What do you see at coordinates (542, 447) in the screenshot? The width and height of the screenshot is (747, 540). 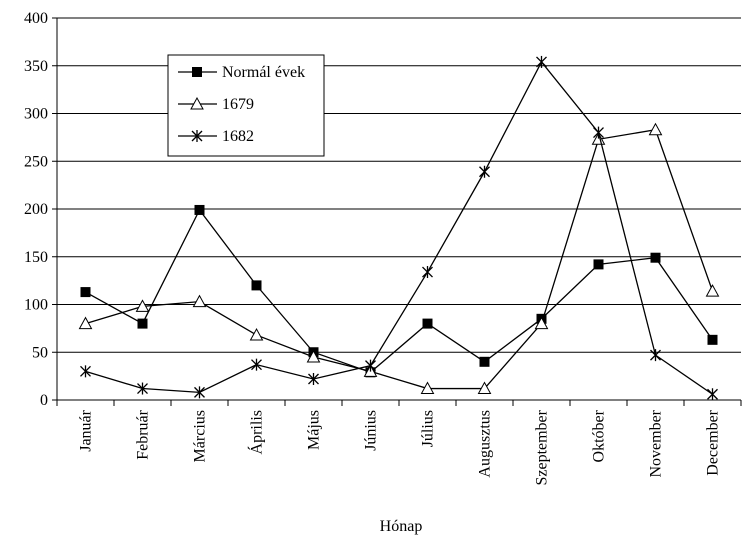 I see `x-tick-label: Szeptember` at bounding box center [542, 447].